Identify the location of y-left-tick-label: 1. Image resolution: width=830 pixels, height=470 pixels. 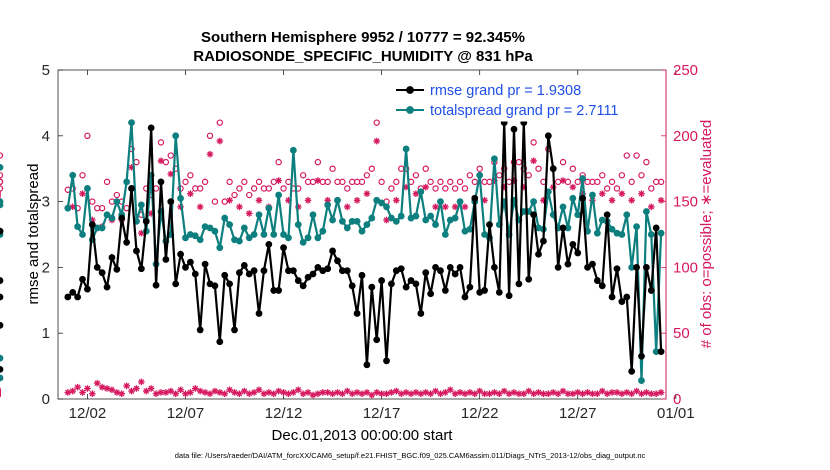
(46, 333).